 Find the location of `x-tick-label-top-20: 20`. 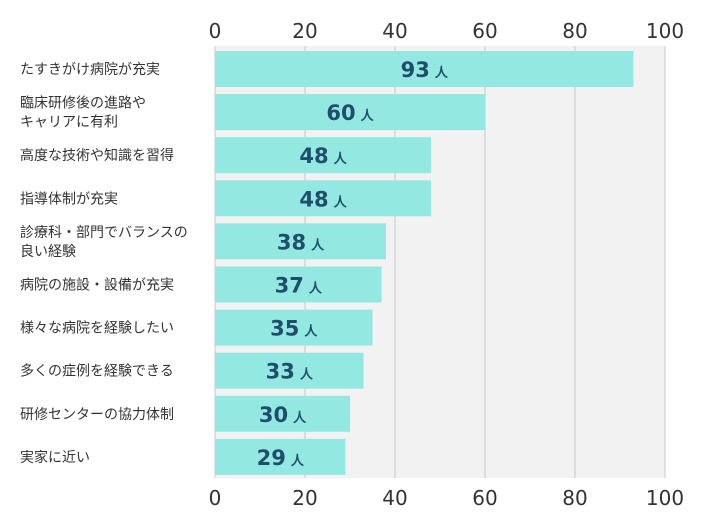

x-tick-label-top-20: 20 is located at coordinates (304, 31).